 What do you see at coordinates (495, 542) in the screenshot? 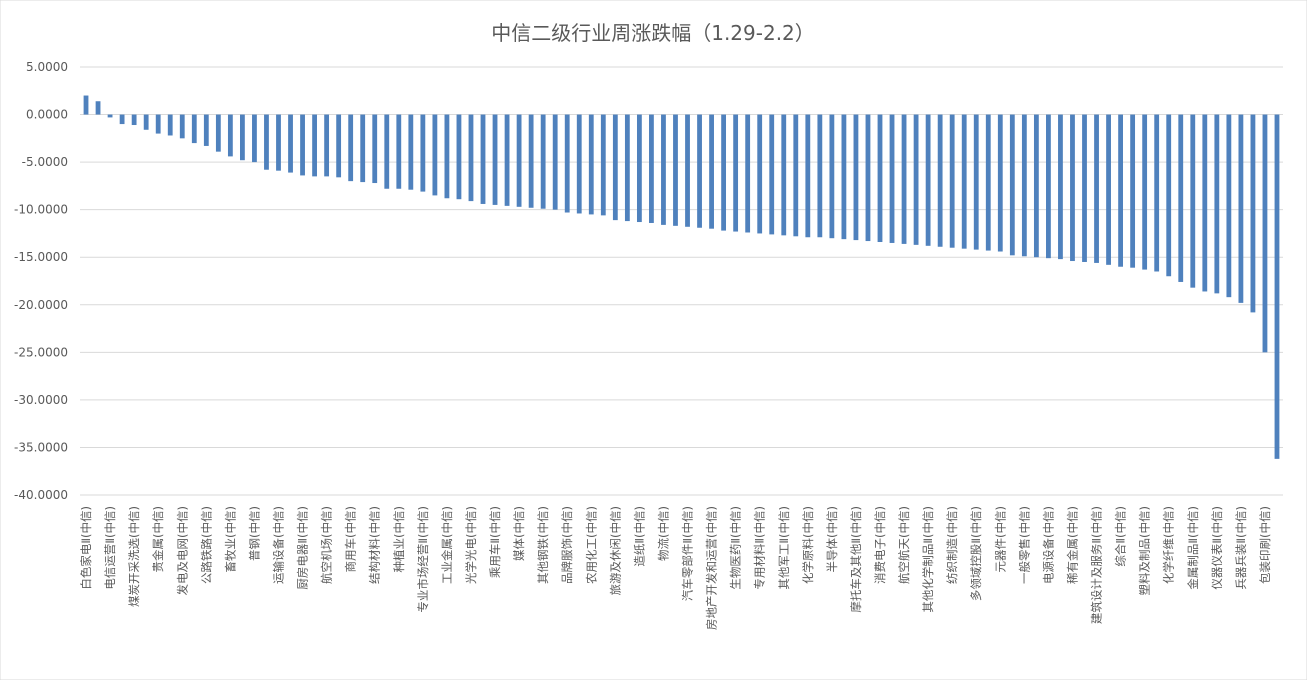
I see `x-category-label: 乘用车Ⅱ(中信)` at bounding box center [495, 542].